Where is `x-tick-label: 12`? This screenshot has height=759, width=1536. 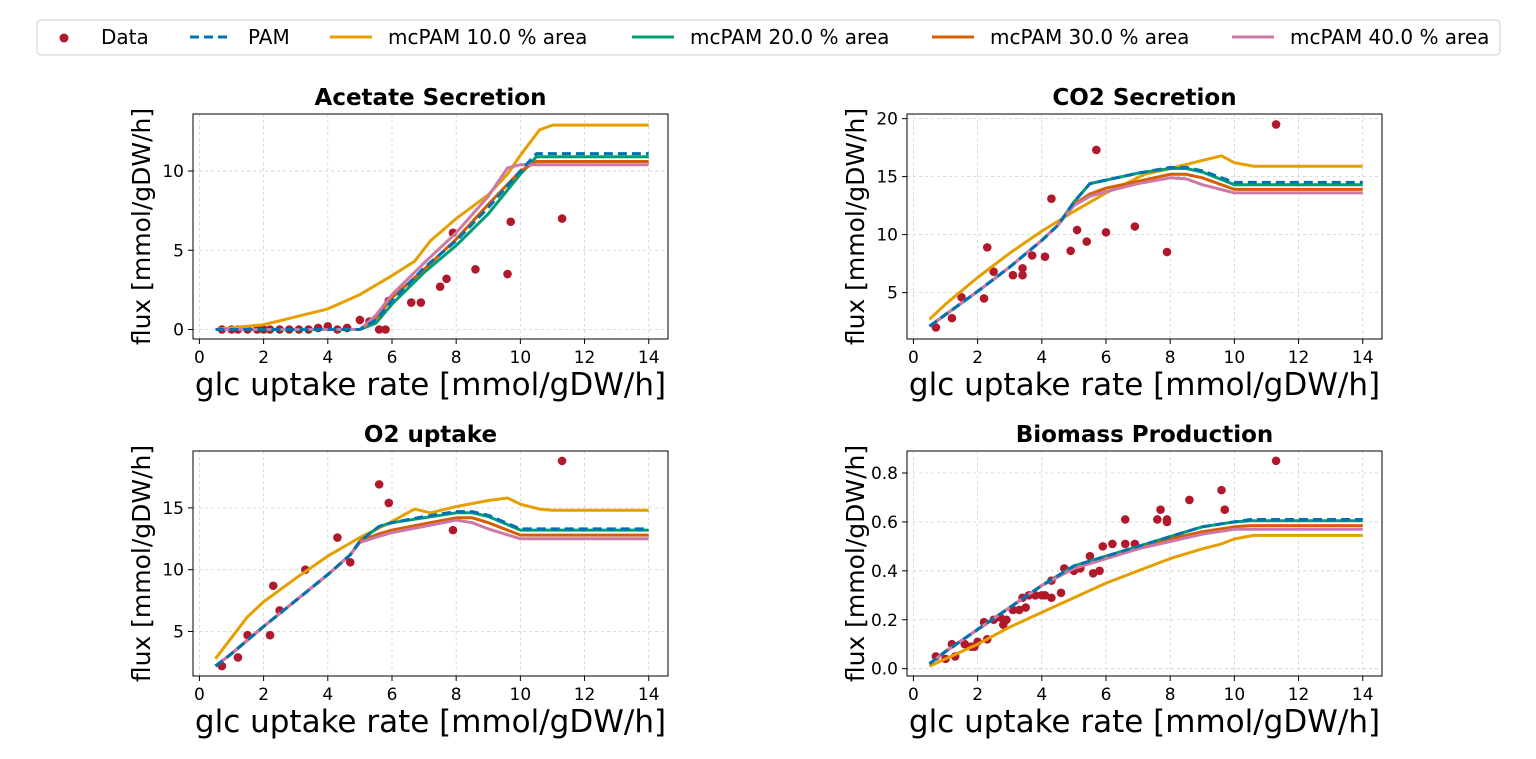 x-tick-label: 12 is located at coordinates (1299, 358).